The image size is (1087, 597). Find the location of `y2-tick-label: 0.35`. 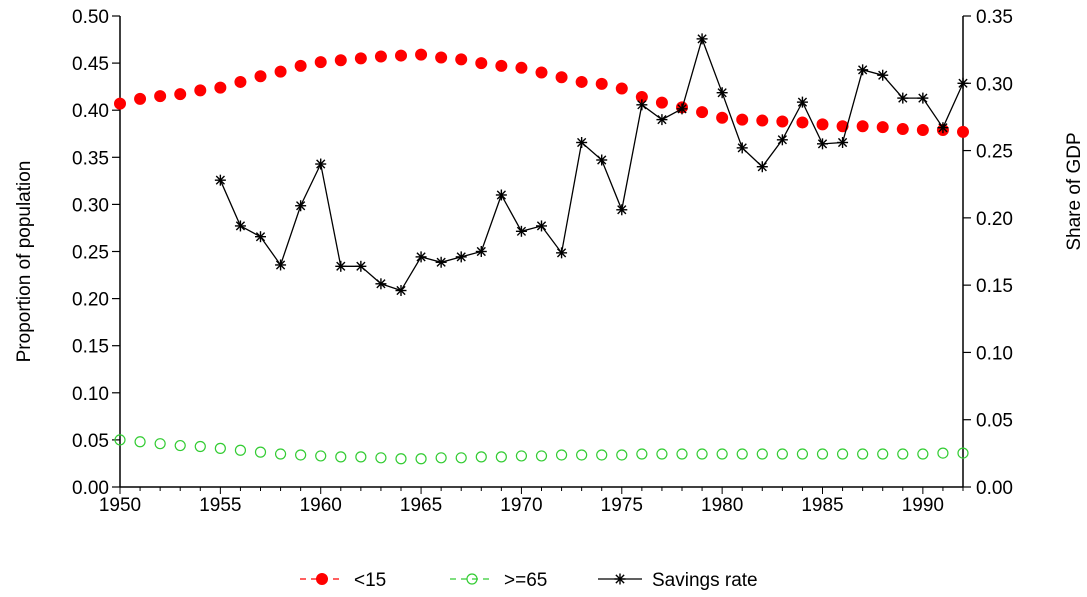

y2-tick-label: 0.35 is located at coordinates (994, 17).